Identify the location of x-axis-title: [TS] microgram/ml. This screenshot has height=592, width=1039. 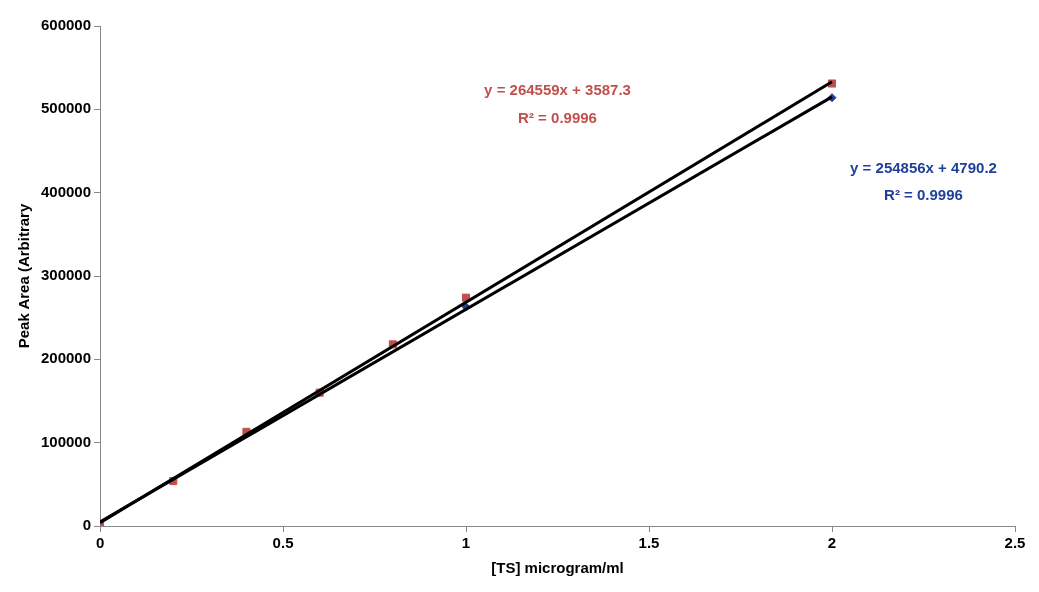
(557, 568).